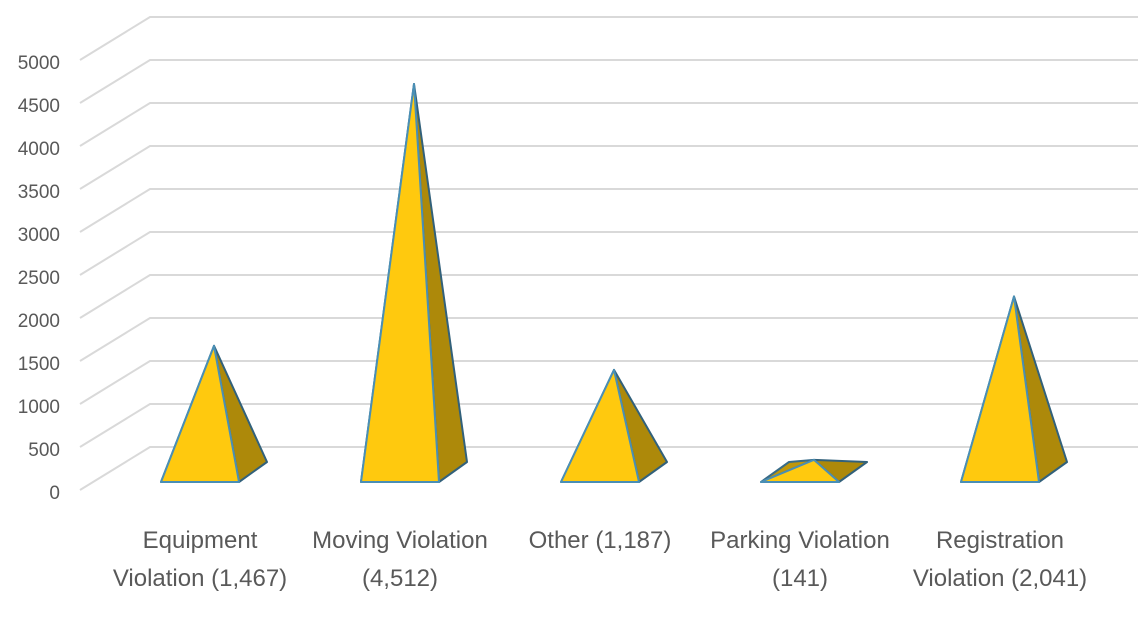 This screenshot has height=631, width=1138. Describe the element at coordinates (800, 559) in the screenshot. I see `x-tick-label: Parking Violation (141)` at that location.